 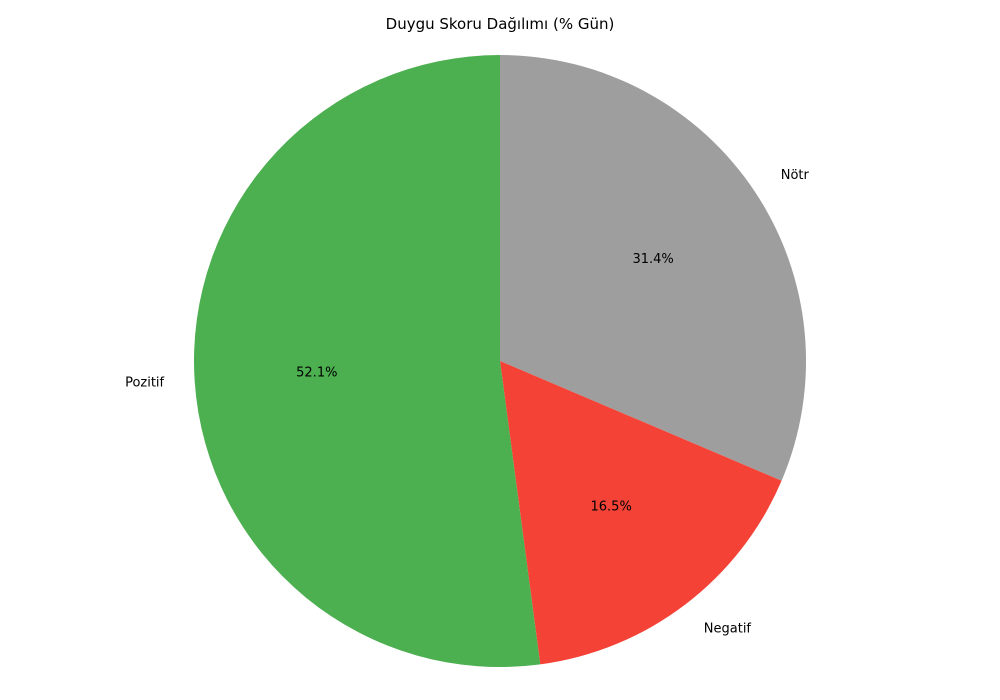 I want to click on slice-label: Pozitif, so click(x=144, y=383).